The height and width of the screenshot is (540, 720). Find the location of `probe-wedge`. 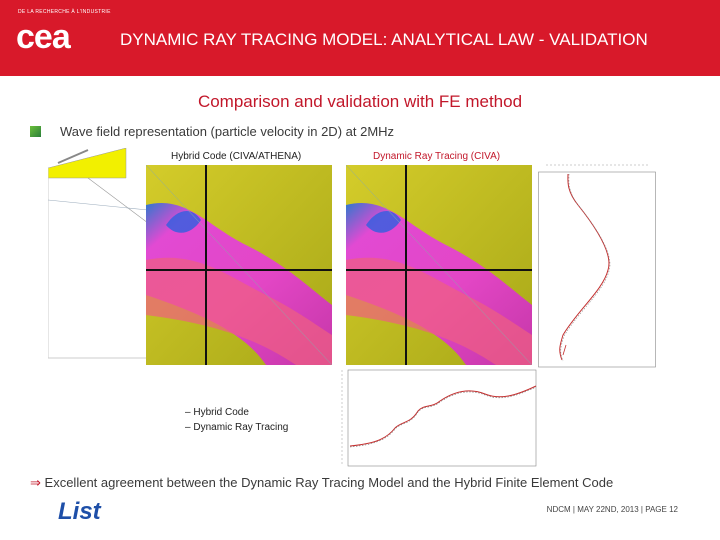

probe-wedge is located at coordinates (87, 163).